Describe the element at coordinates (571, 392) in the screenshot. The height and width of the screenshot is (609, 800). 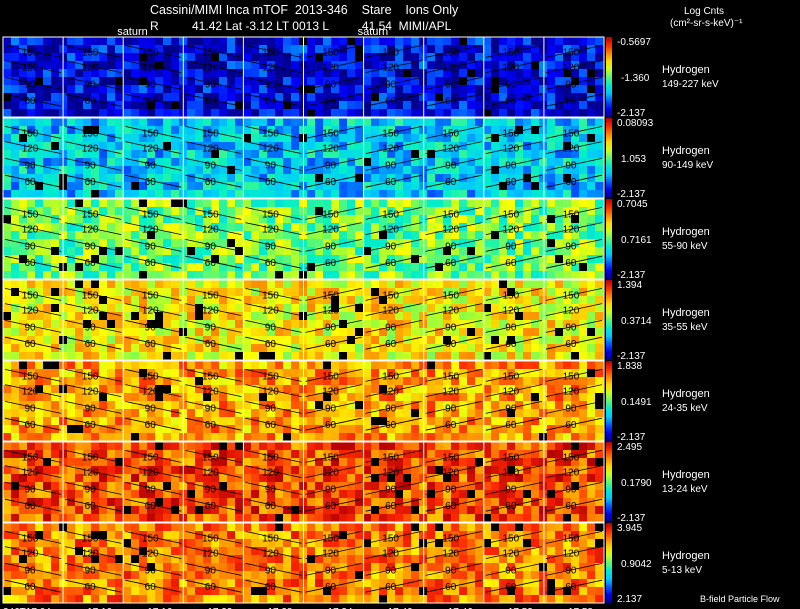
I see `contour-label: 120` at that location.